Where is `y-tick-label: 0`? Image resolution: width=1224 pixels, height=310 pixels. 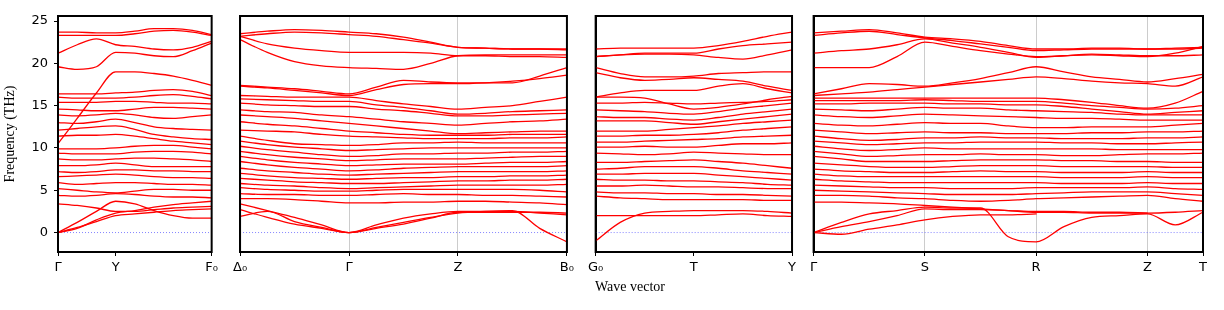
y-tick-label: 0 is located at coordinates (43, 231).